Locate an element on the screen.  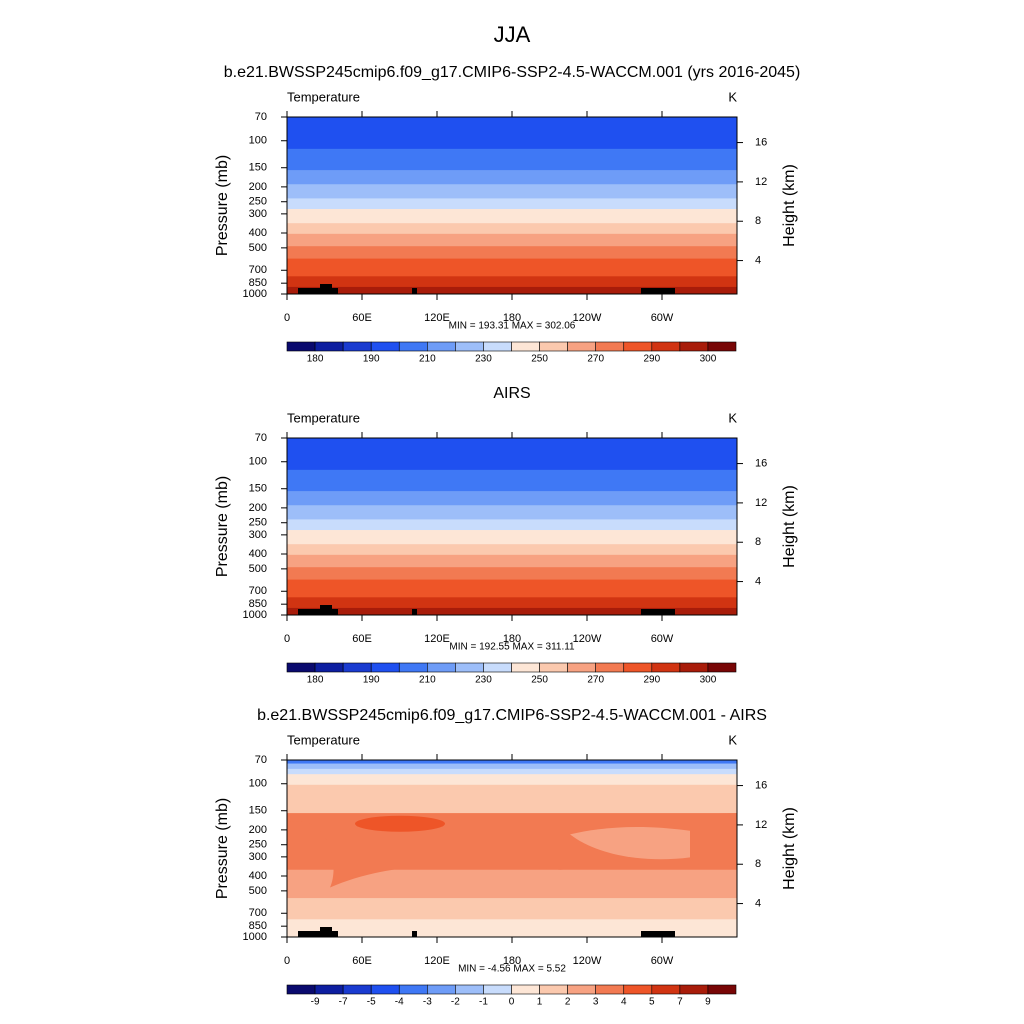
colorbar-label: -3 is located at coordinates (427, 1002).